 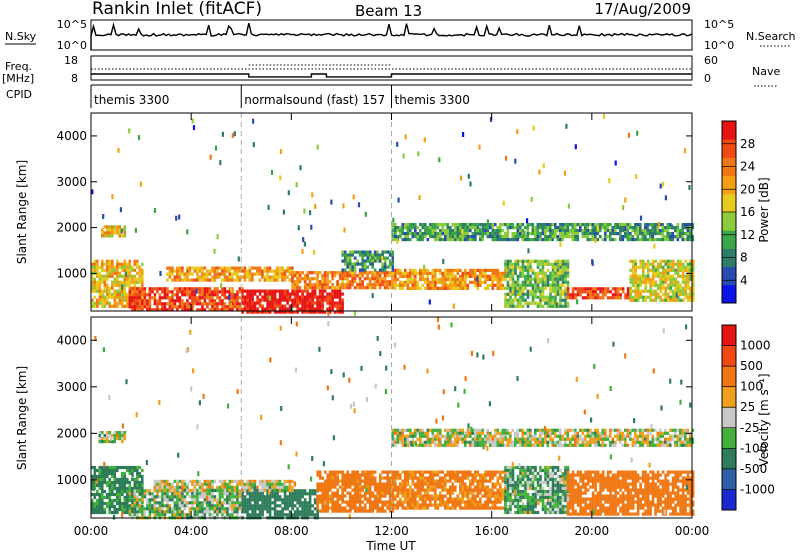 What do you see at coordinates (747, 212) in the screenshot?
I see `colorbar-tick-label: 16` at bounding box center [747, 212].